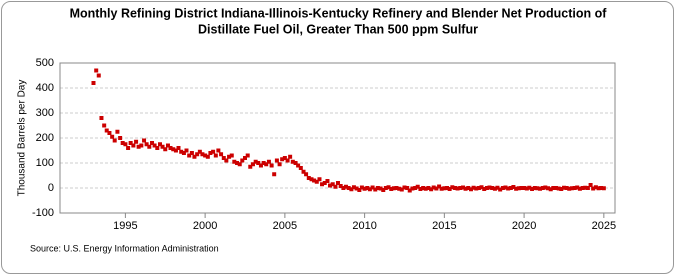 The image size is (675, 275). I want to click on x-tick-label: 2010, so click(364, 226).